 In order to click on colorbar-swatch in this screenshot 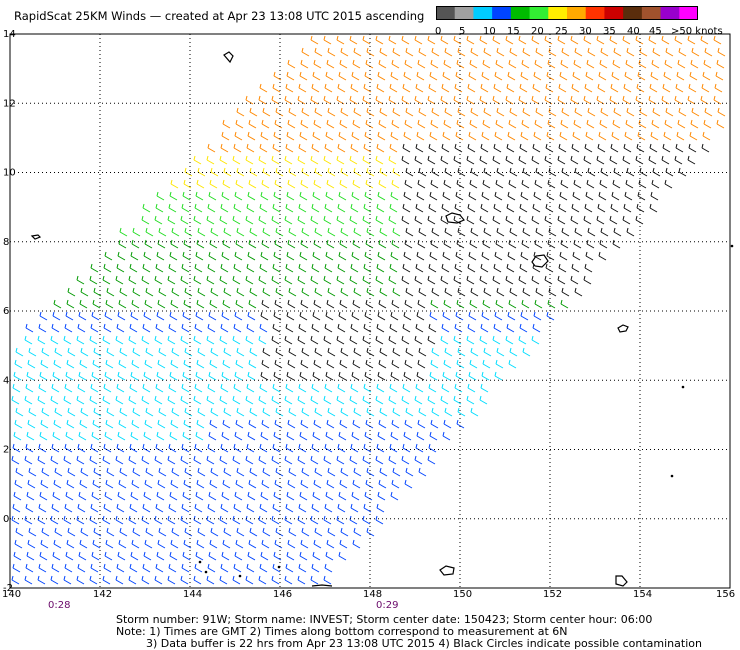, I will do `click(577, 13)`.